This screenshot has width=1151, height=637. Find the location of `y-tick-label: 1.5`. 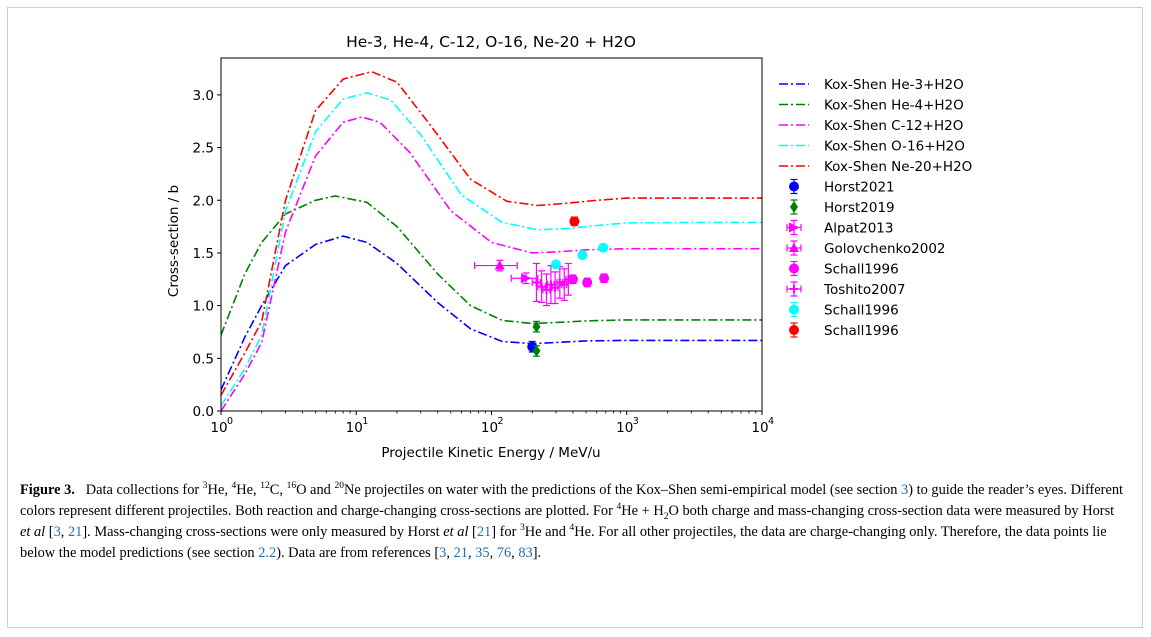

y-tick-label: 1.5 is located at coordinates (203, 254).